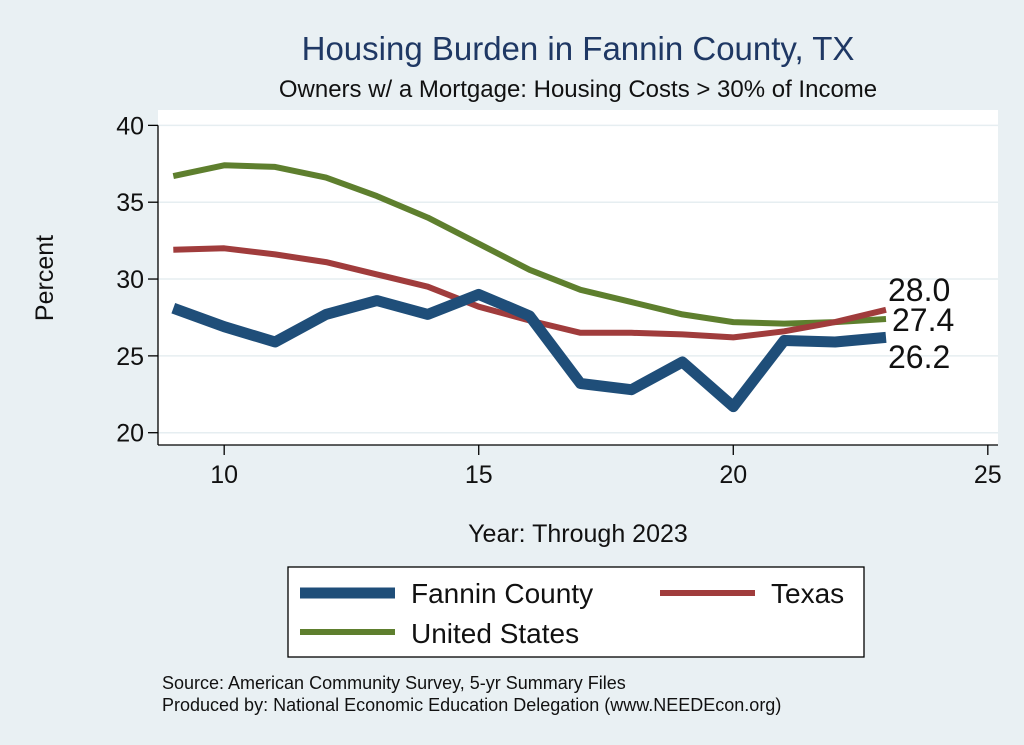 The image size is (1024, 745). Describe the element at coordinates (529, 350) in the screenshot. I see `series-line-fannin-county` at that location.